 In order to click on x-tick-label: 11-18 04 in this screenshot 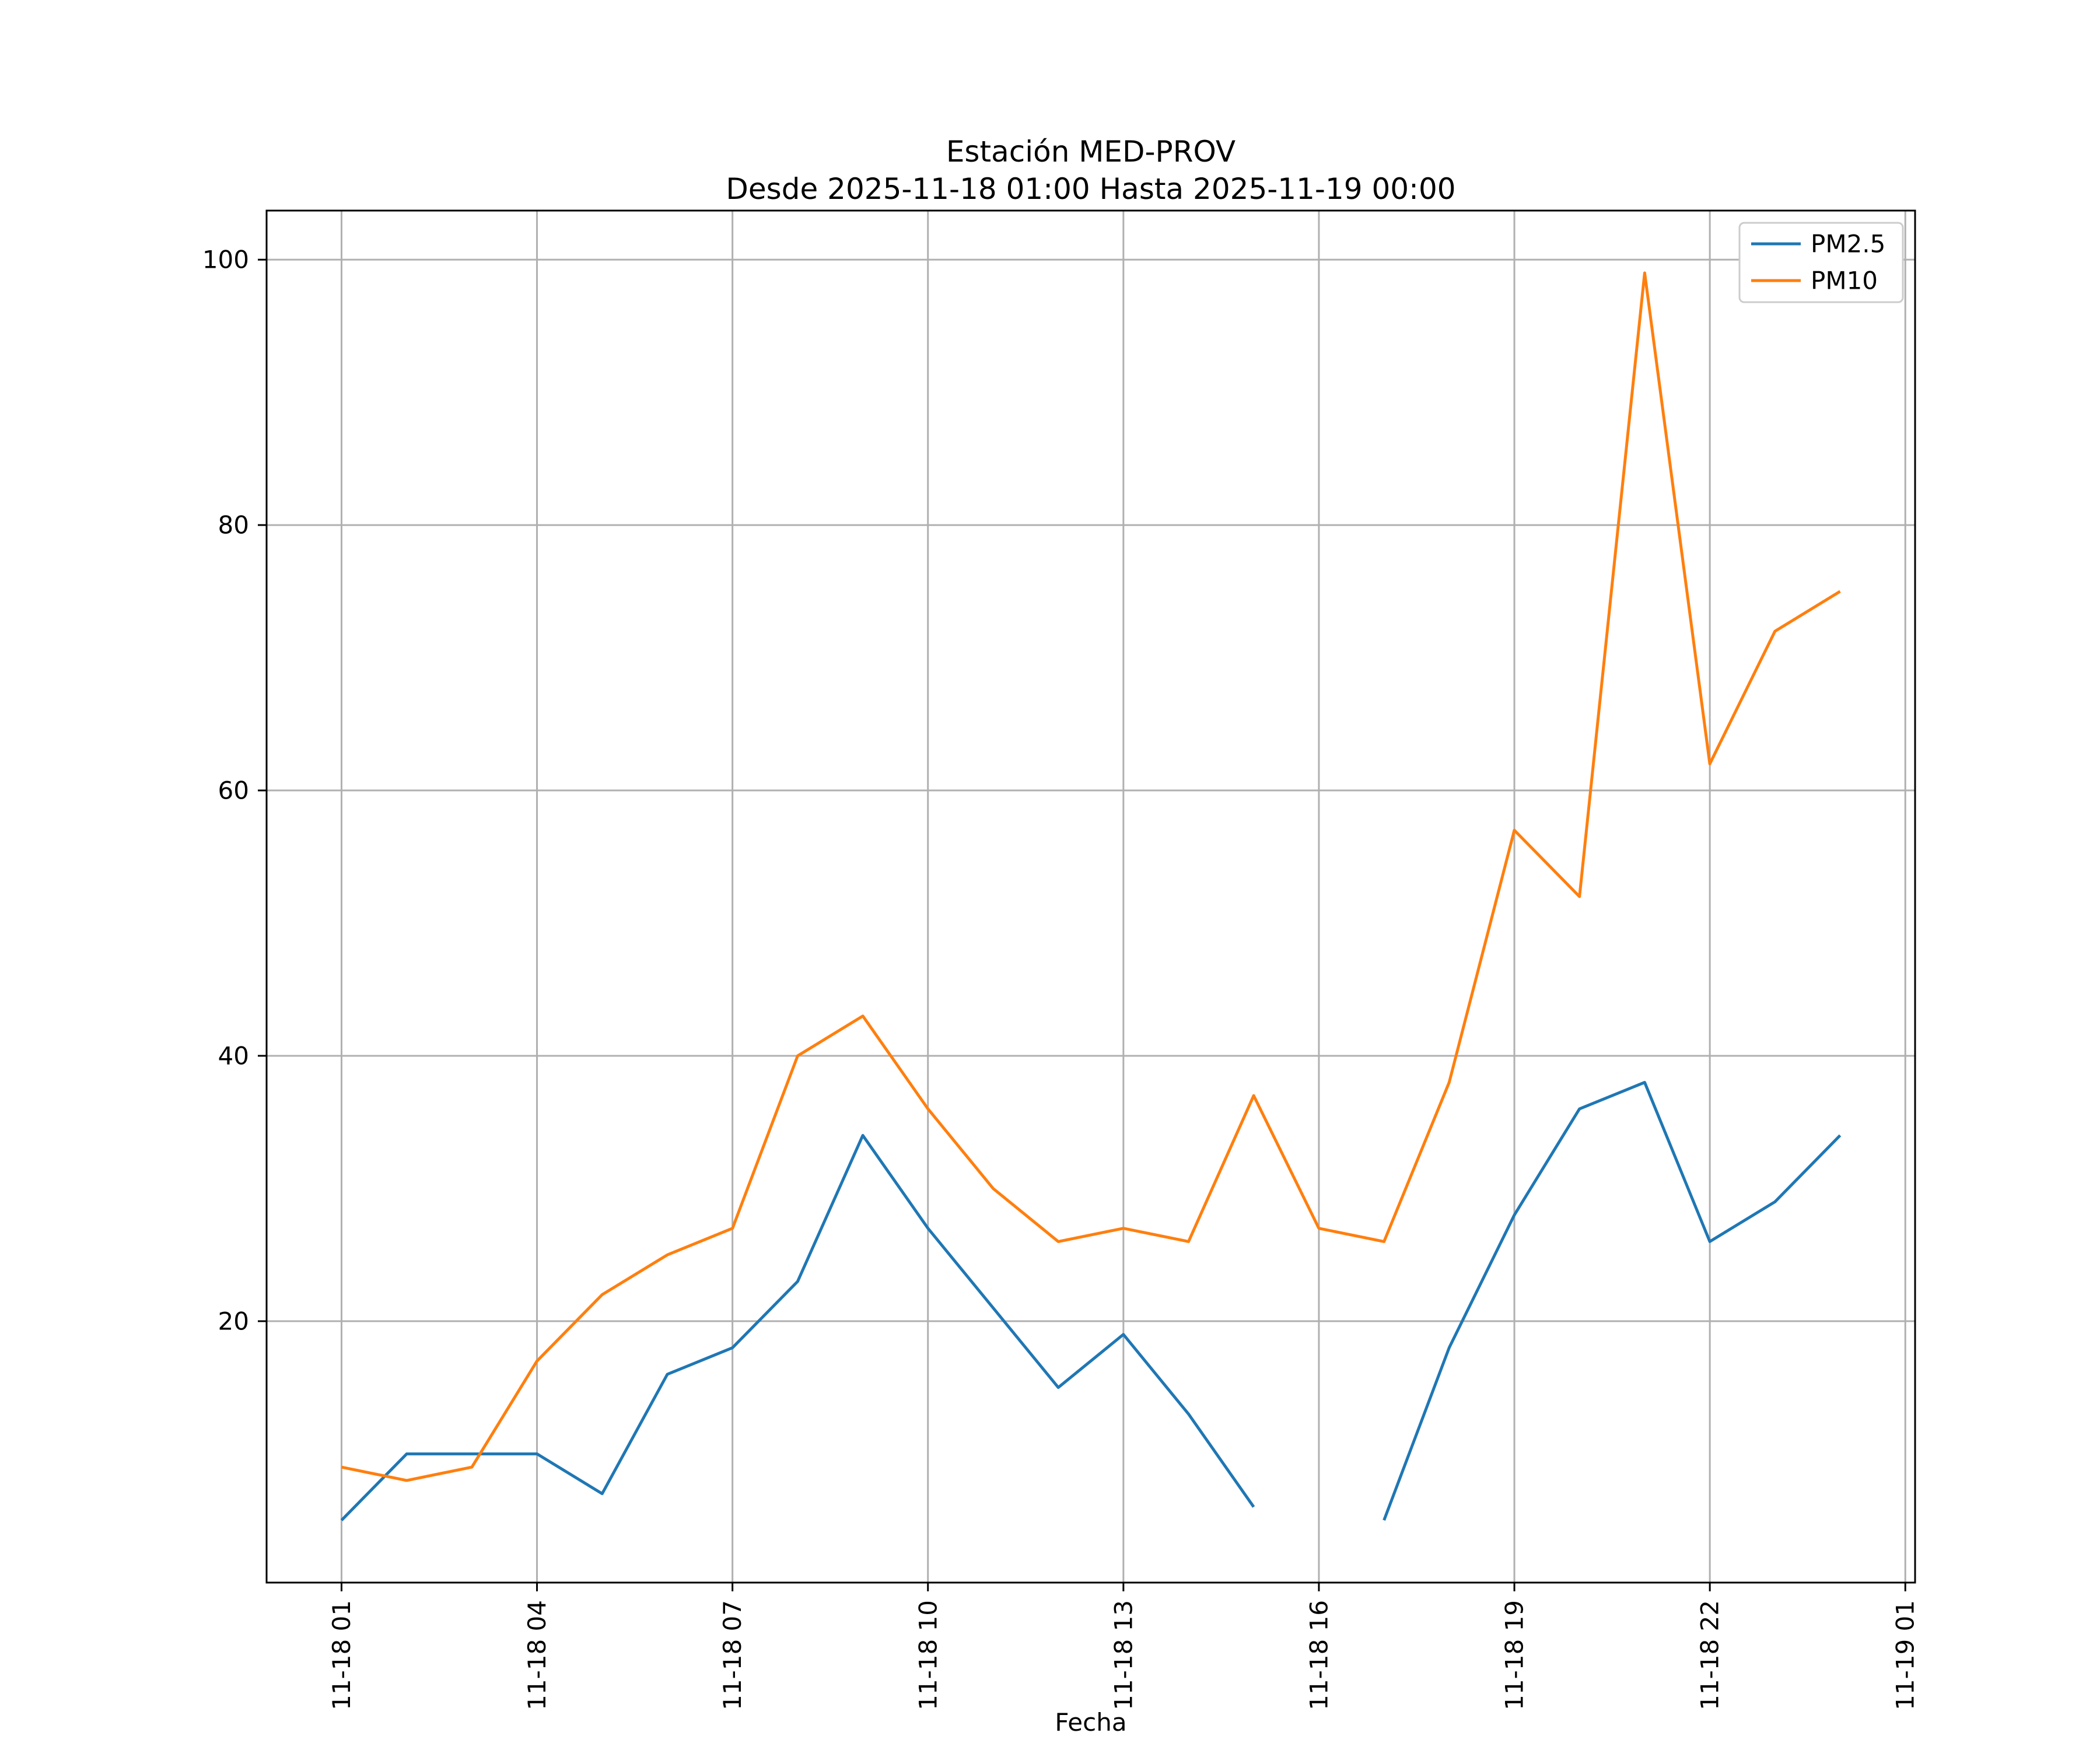, I will do `click(537, 1655)`.